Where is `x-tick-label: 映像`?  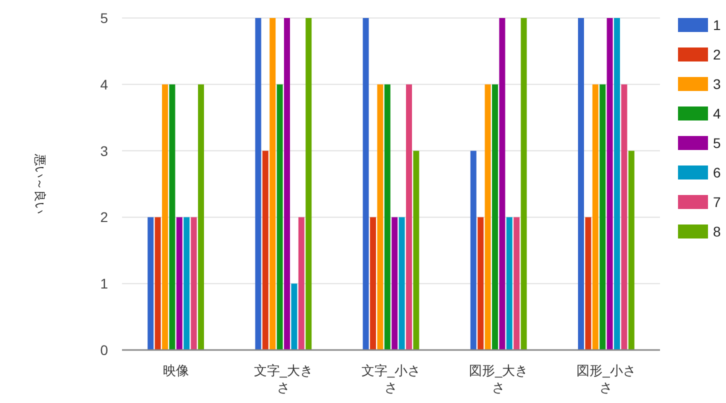
x-tick-label: 映像 is located at coordinates (175, 370).